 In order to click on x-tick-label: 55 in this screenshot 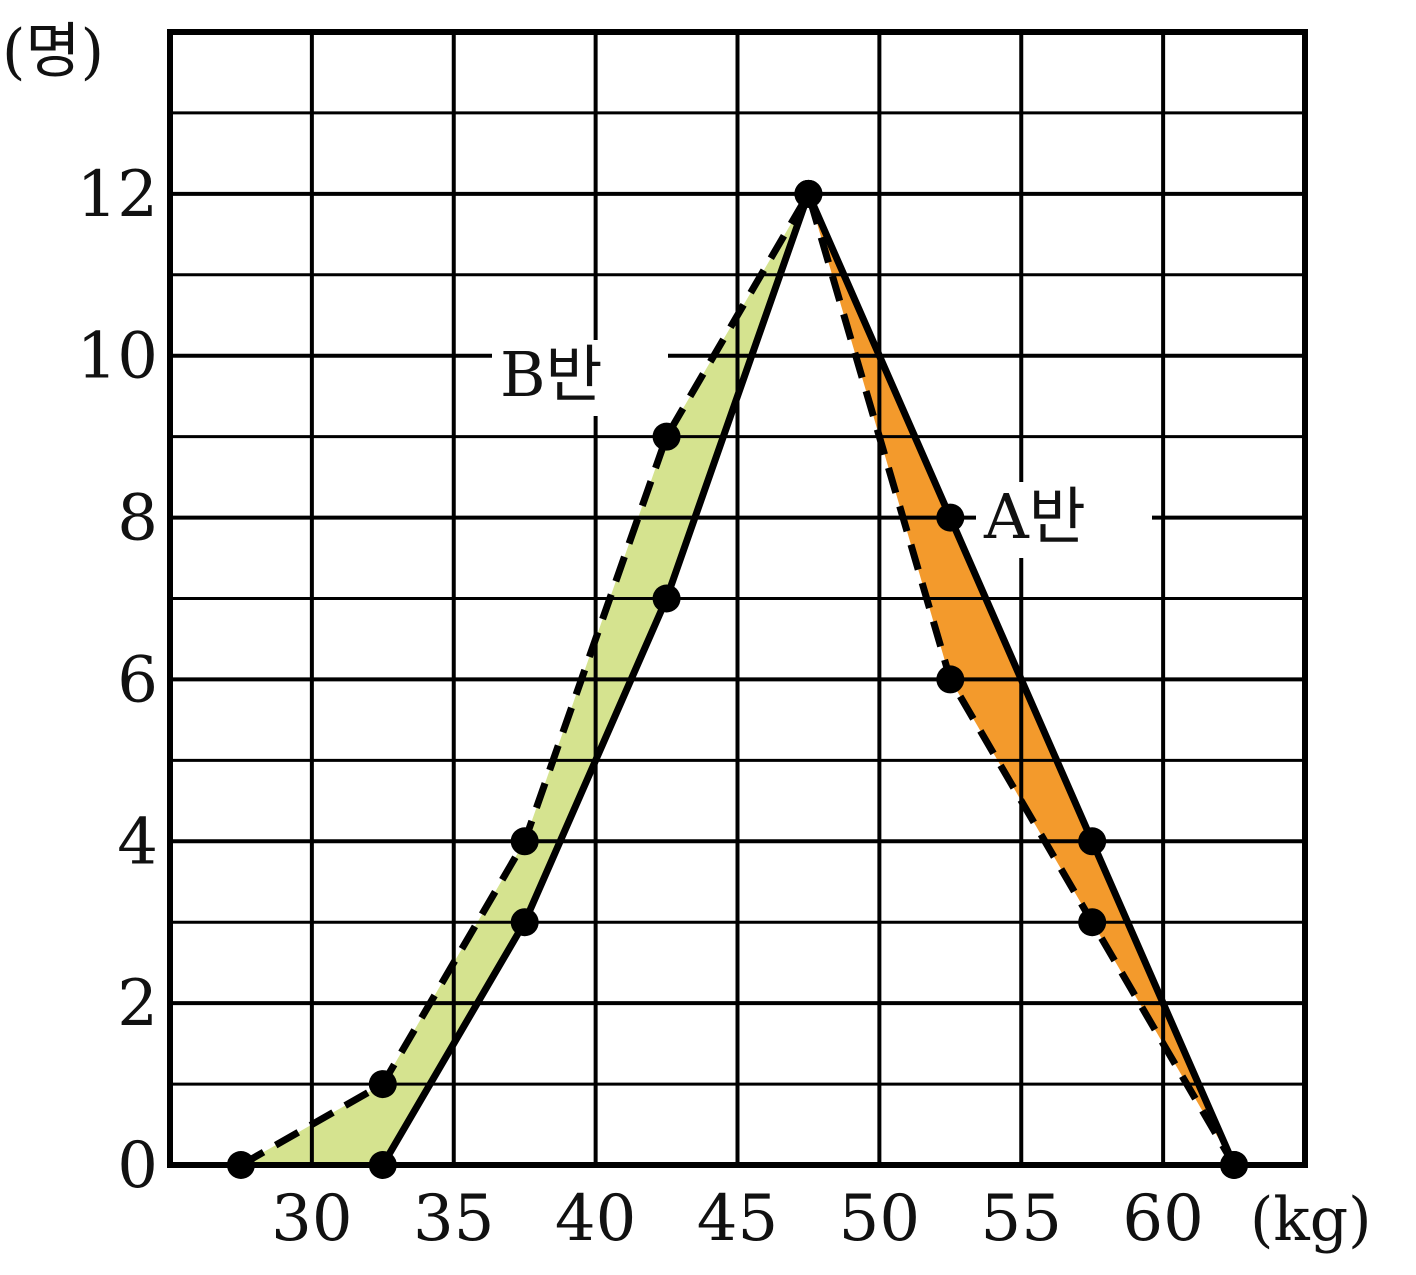, I will do `click(1021, 1219)`.